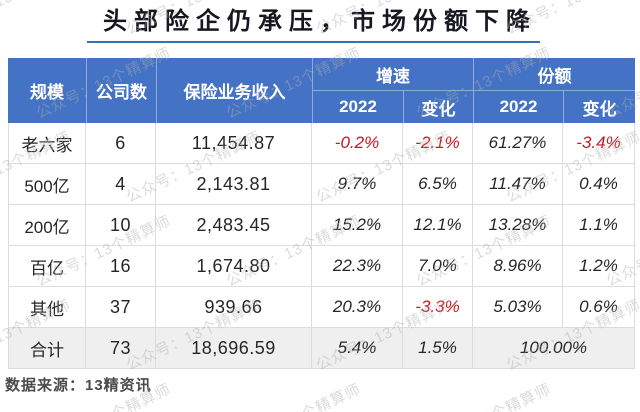  What do you see at coordinates (47, 266) in the screenshot?
I see `cell-scale: 百亿` at bounding box center [47, 266].